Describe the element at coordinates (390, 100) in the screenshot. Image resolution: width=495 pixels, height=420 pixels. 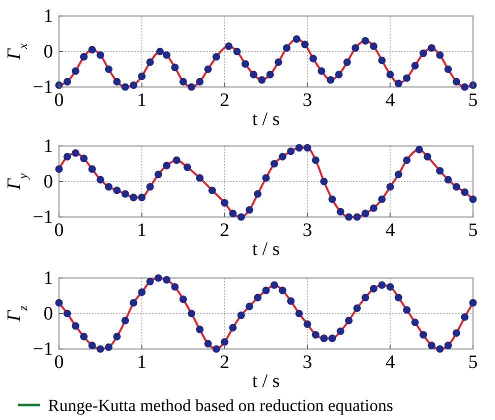
I see `x-tick-label: 4` at that location.